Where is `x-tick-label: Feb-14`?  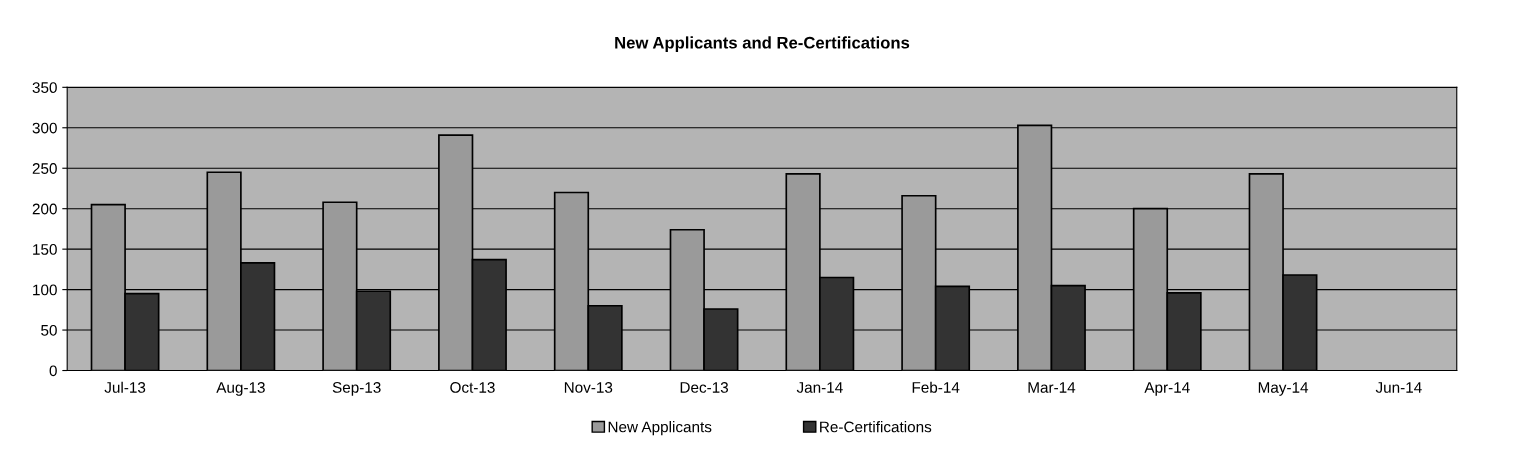
x-tick-label: Feb-14 is located at coordinates (936, 387).